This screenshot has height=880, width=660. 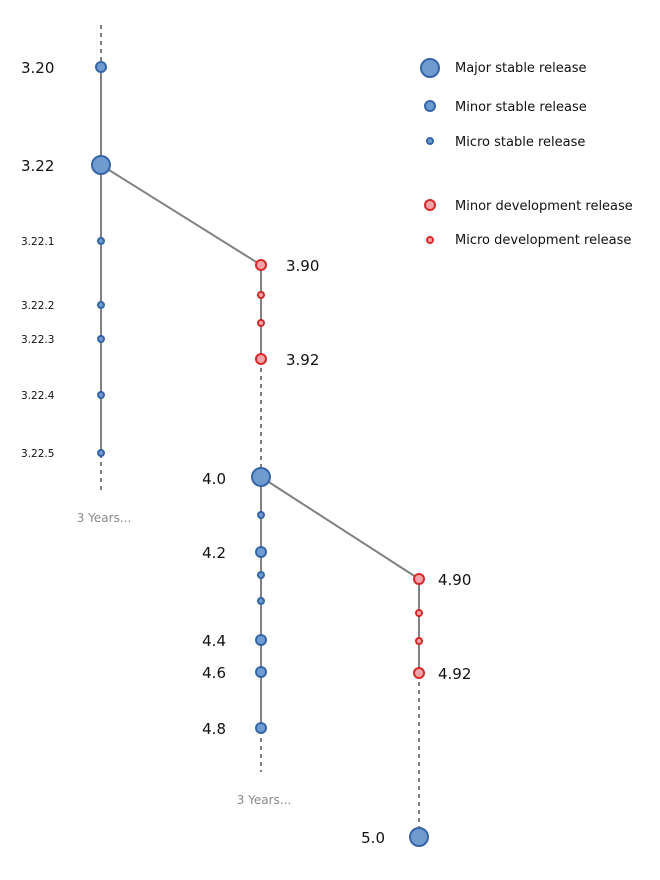 What do you see at coordinates (521, 107) in the screenshot?
I see `legend-minor-stable-label: Minor stable release` at bounding box center [521, 107].